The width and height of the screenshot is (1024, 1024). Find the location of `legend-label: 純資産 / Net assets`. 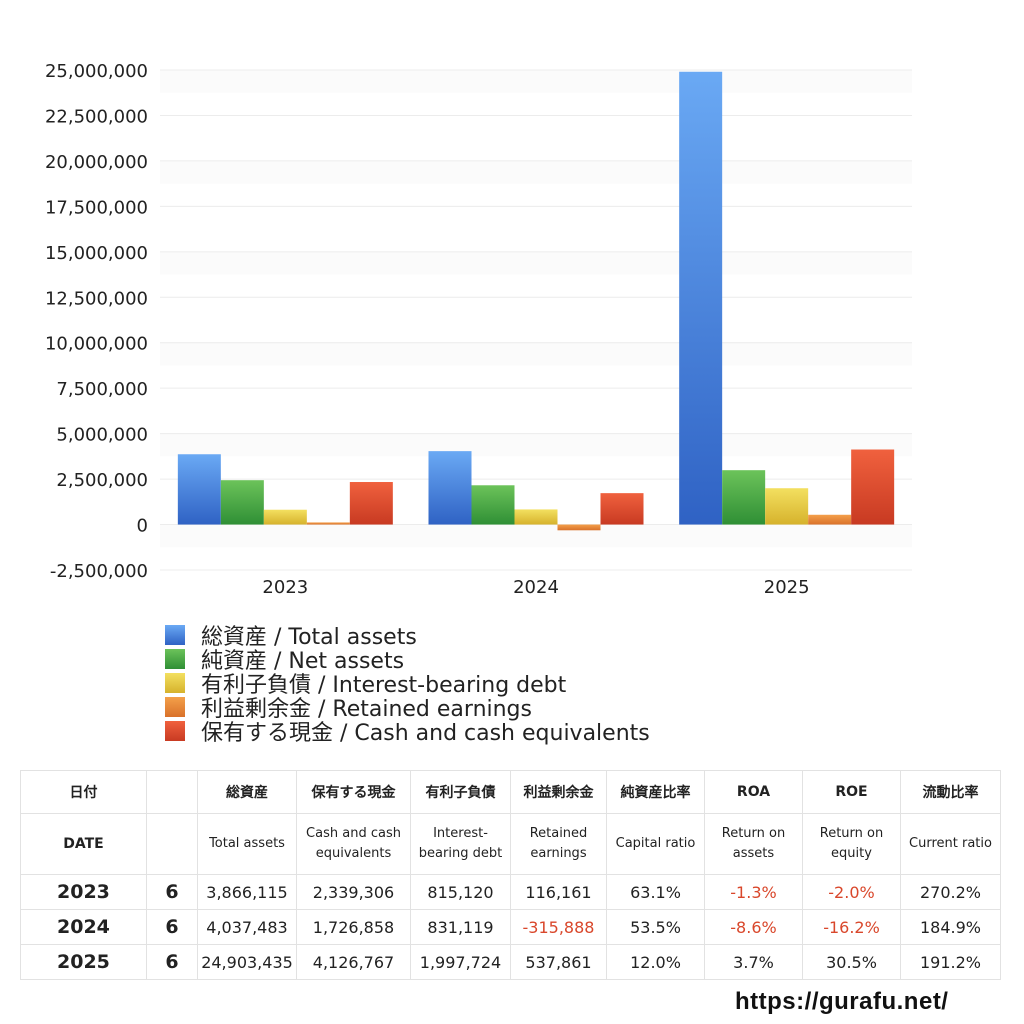

legend-label: 純資産 / Net assets is located at coordinates (303, 661).